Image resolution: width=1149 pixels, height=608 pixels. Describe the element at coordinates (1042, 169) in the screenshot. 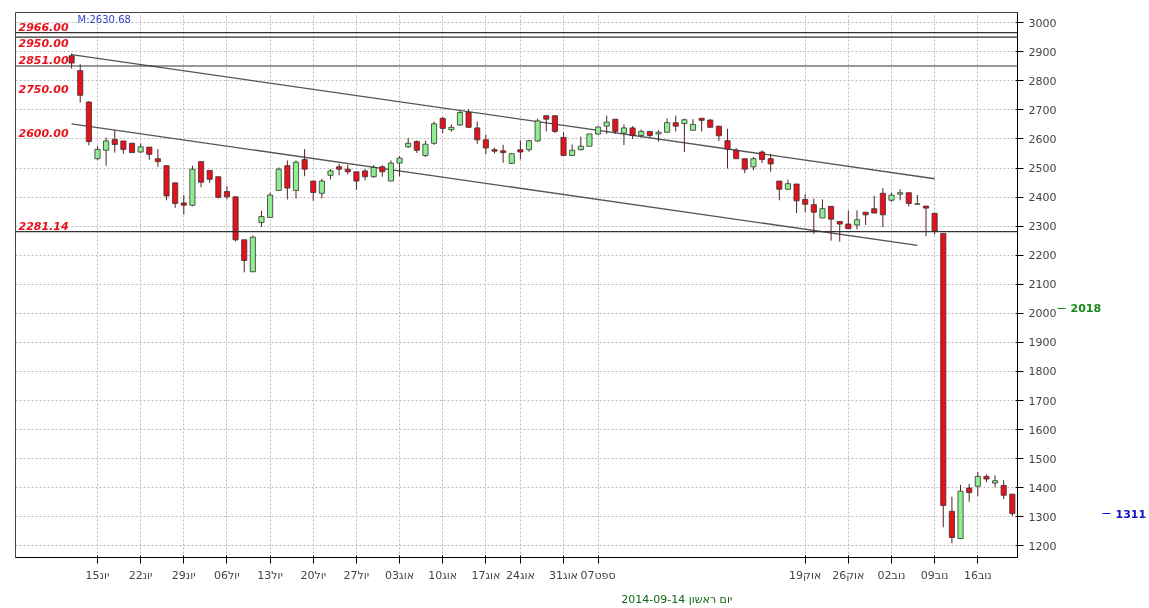

I see `y-tick-label: 2500` at that location.